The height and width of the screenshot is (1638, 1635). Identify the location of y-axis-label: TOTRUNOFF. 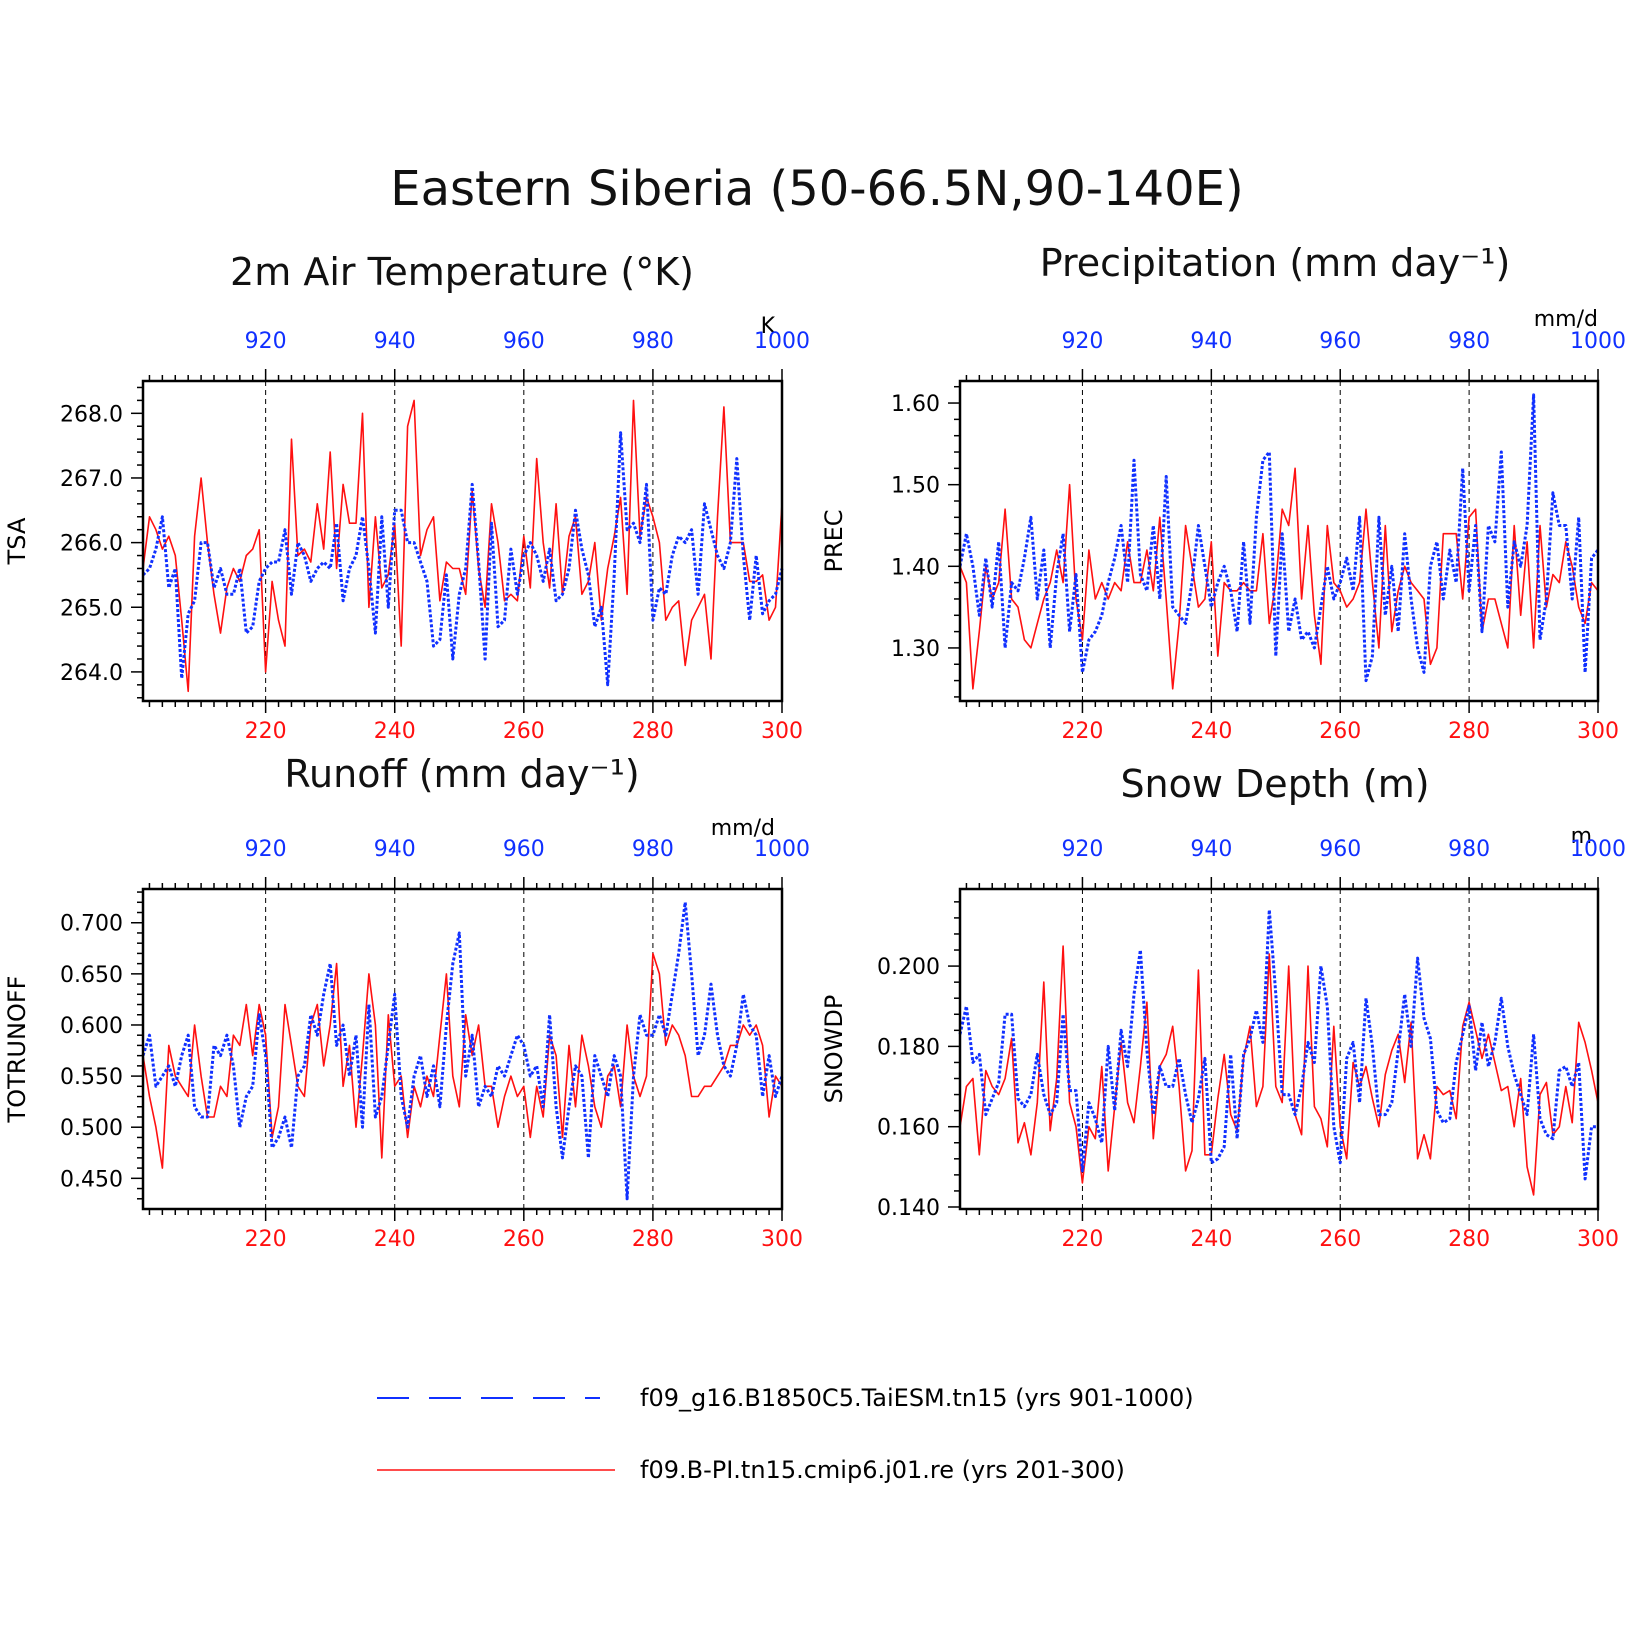
(17, 1050).